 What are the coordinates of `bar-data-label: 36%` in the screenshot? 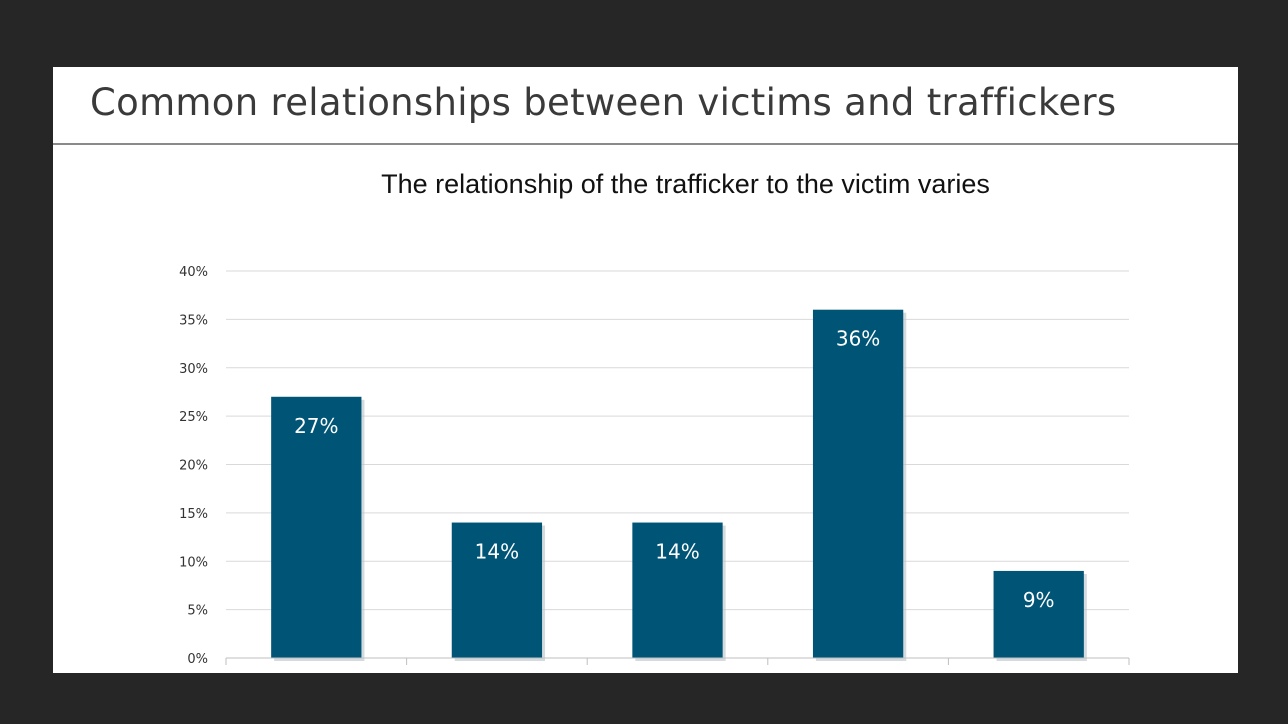 It's located at (858, 339).